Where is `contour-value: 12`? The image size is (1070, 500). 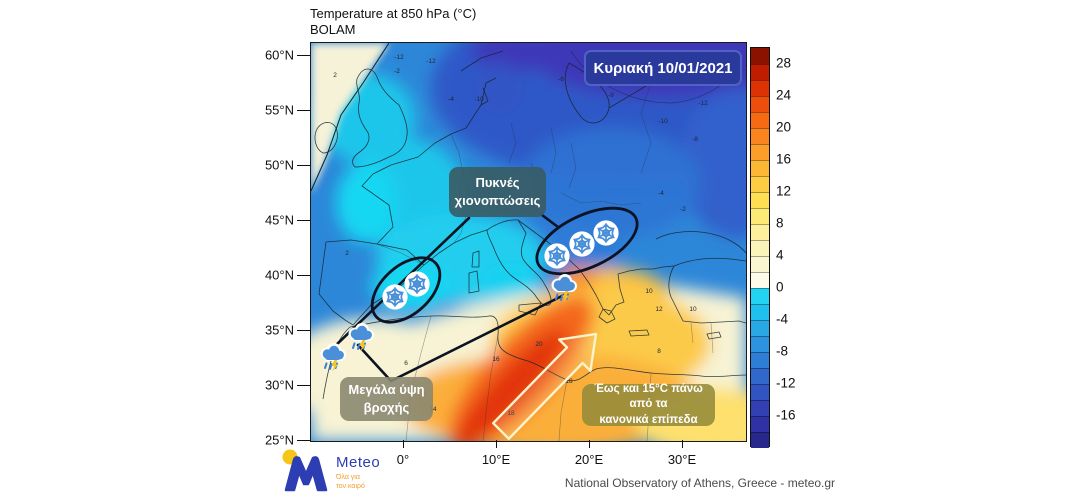 contour-value: 12 is located at coordinates (659, 309).